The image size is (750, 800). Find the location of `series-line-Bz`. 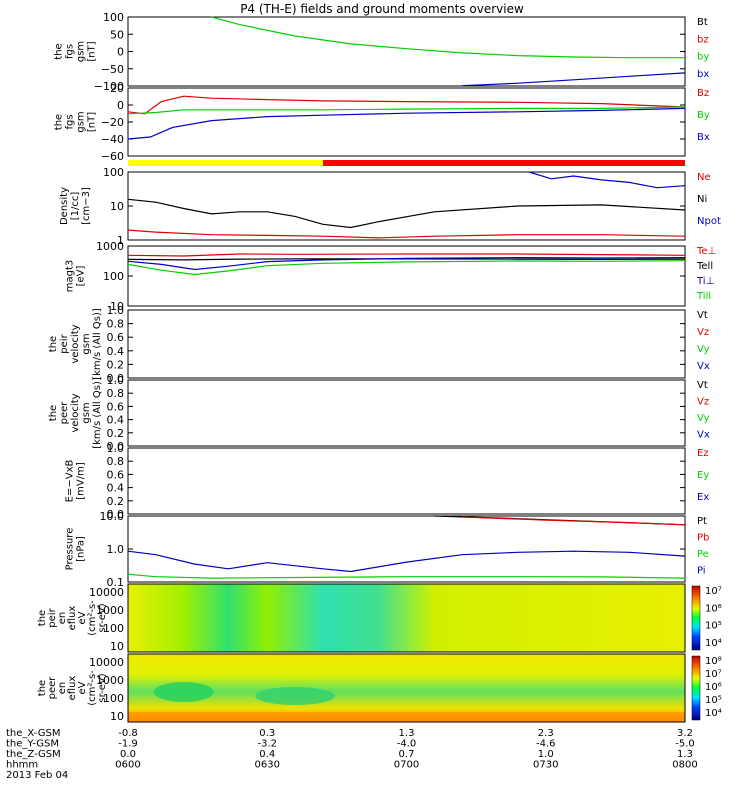

series-line-Bz is located at coordinates (406, 105).